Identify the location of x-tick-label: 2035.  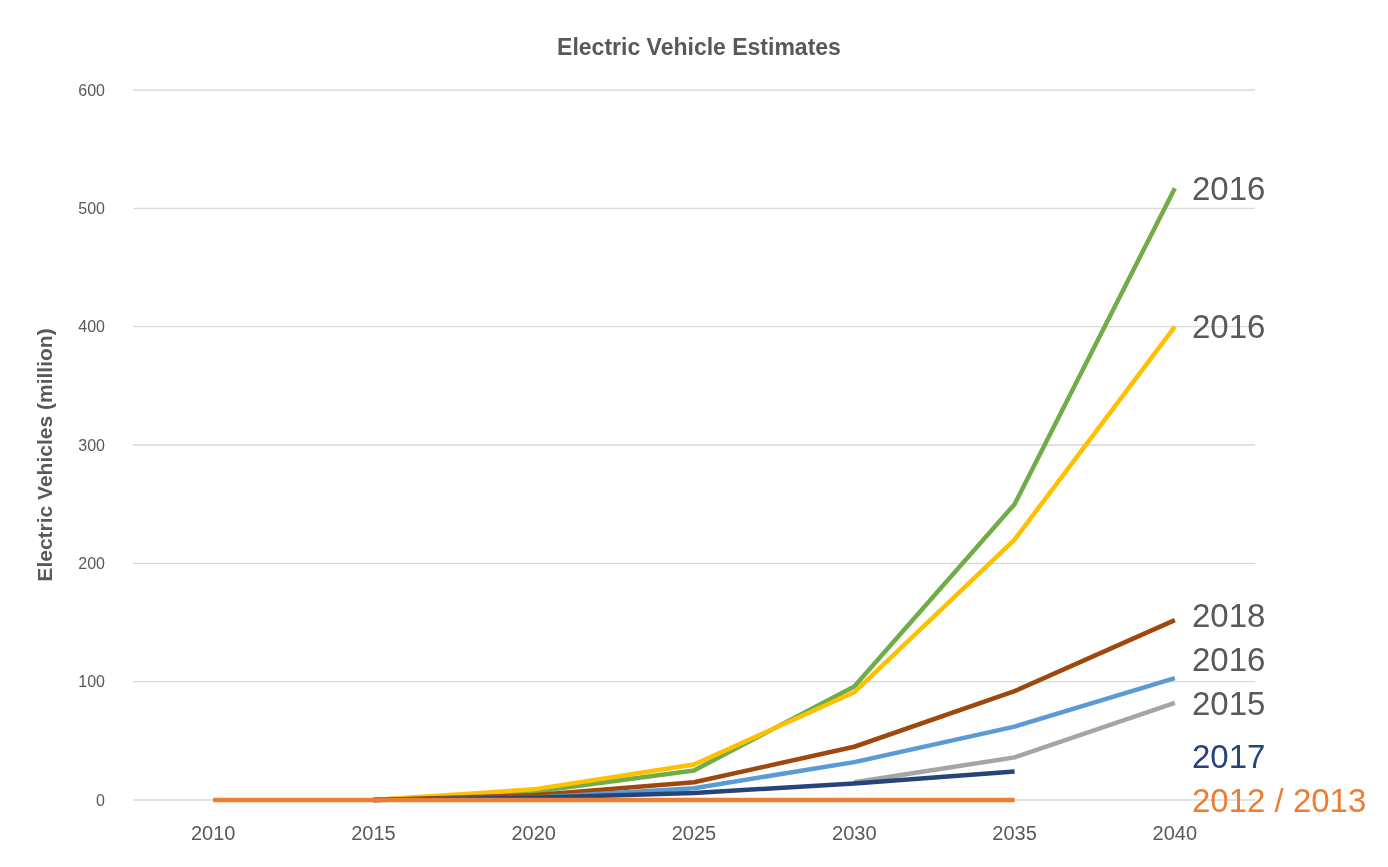
(1014, 833).